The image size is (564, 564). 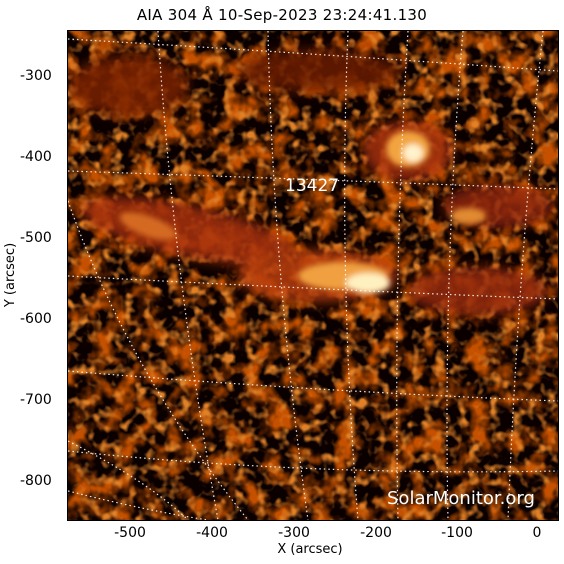 I want to click on x-tick-label: -100, so click(x=457, y=533).